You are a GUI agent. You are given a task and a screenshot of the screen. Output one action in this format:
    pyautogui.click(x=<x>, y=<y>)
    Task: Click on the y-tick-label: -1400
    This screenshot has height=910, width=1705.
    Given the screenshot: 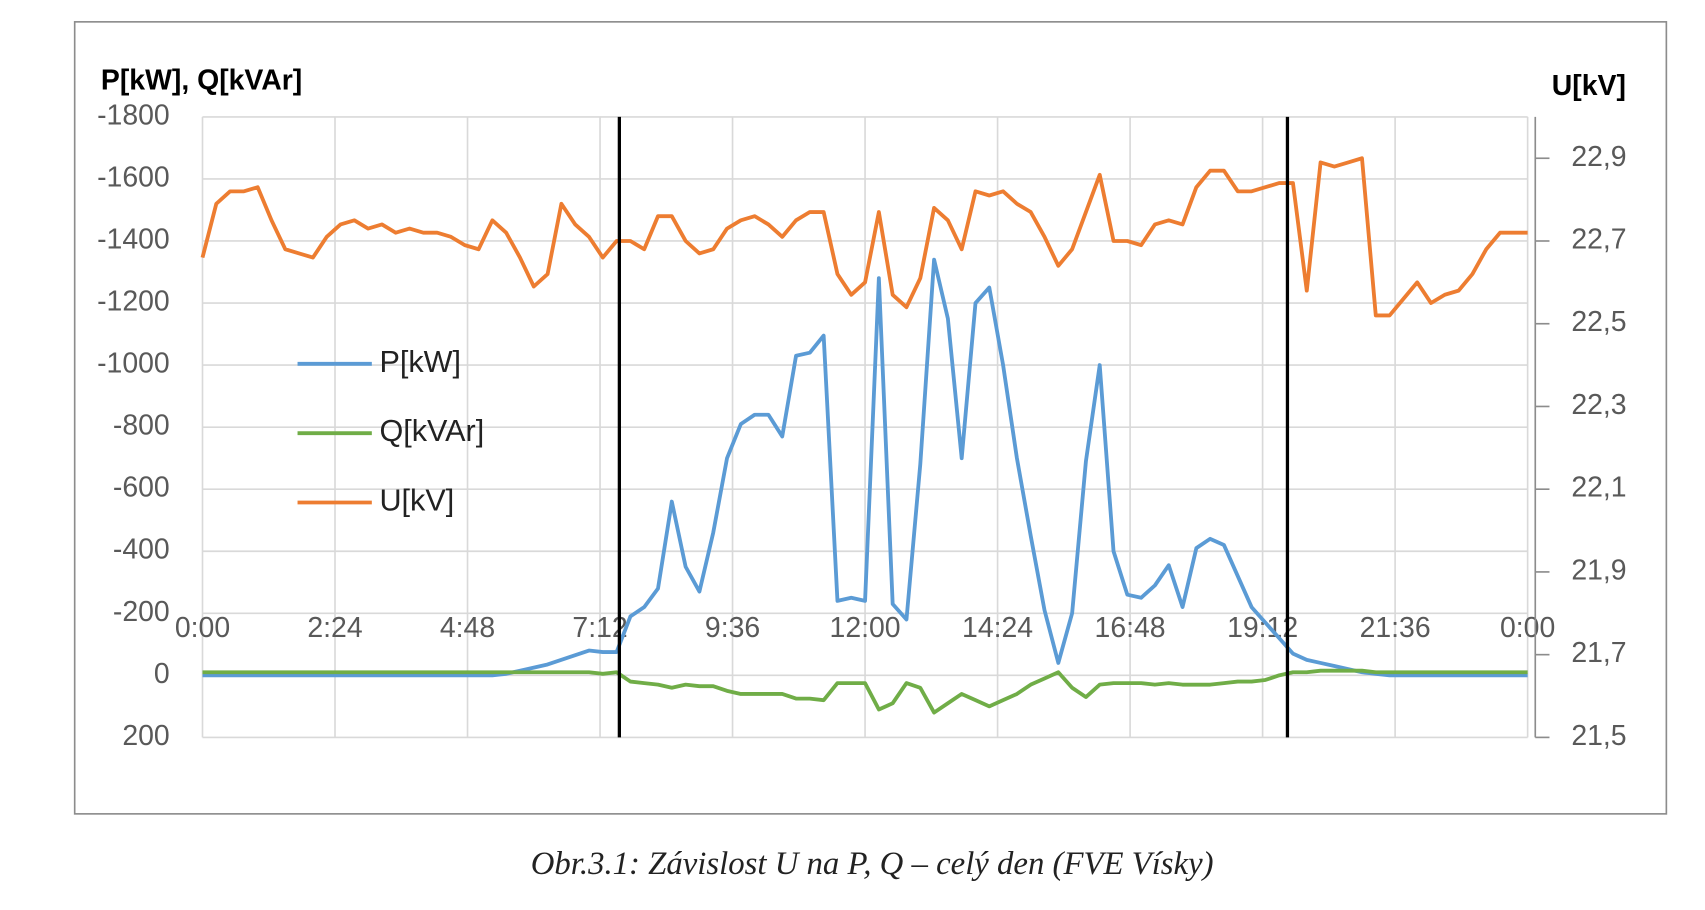 What is the action you would take?
    pyautogui.click(x=133, y=239)
    